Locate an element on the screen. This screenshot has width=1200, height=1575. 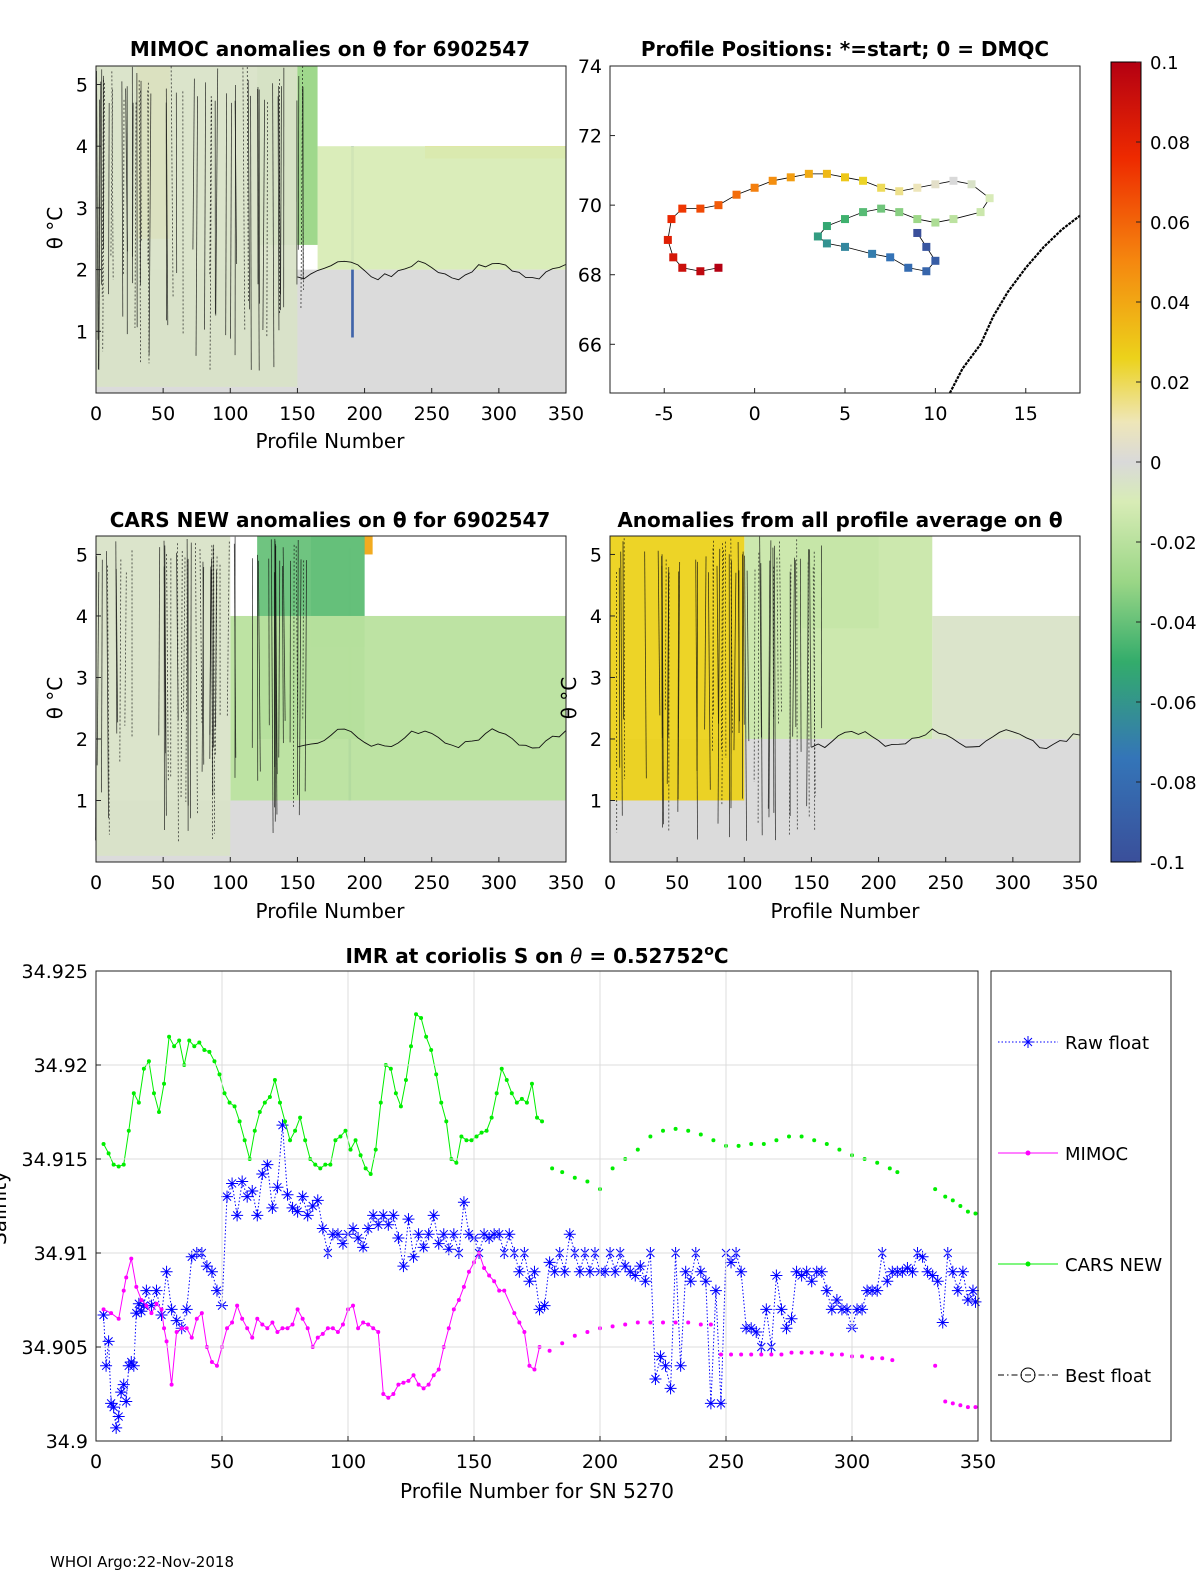
mimoc-plot-area is located at coordinates (331, 229).